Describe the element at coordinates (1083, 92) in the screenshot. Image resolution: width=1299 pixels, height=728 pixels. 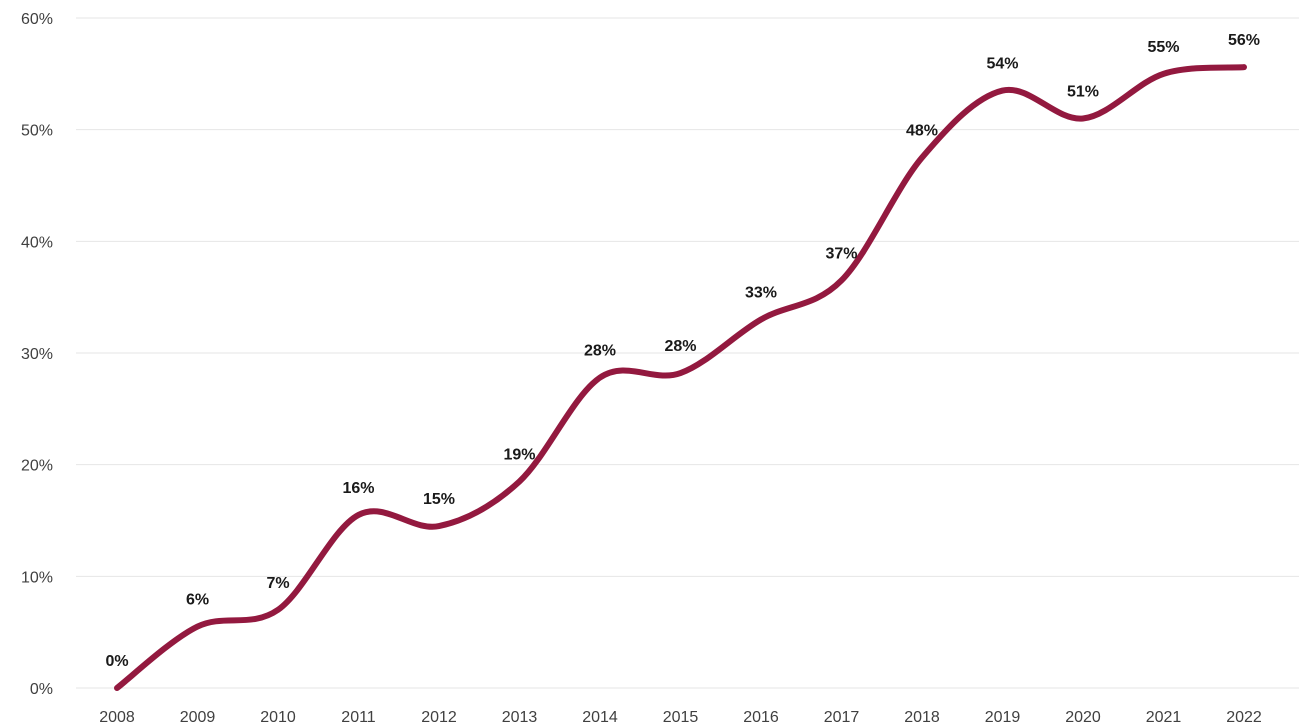
I see `data-label: 51%` at that location.